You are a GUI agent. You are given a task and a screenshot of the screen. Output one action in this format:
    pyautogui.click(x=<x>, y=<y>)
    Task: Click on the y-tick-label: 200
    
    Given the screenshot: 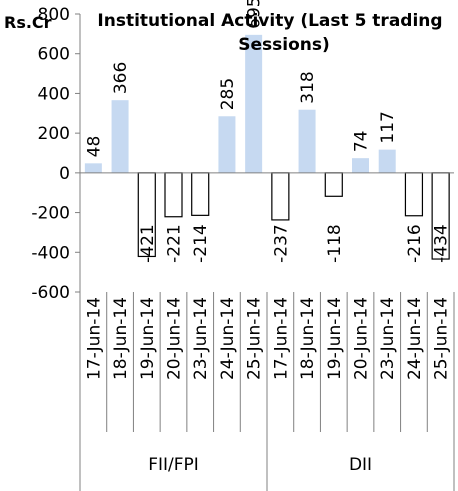 What is the action you would take?
    pyautogui.click(x=54, y=134)
    